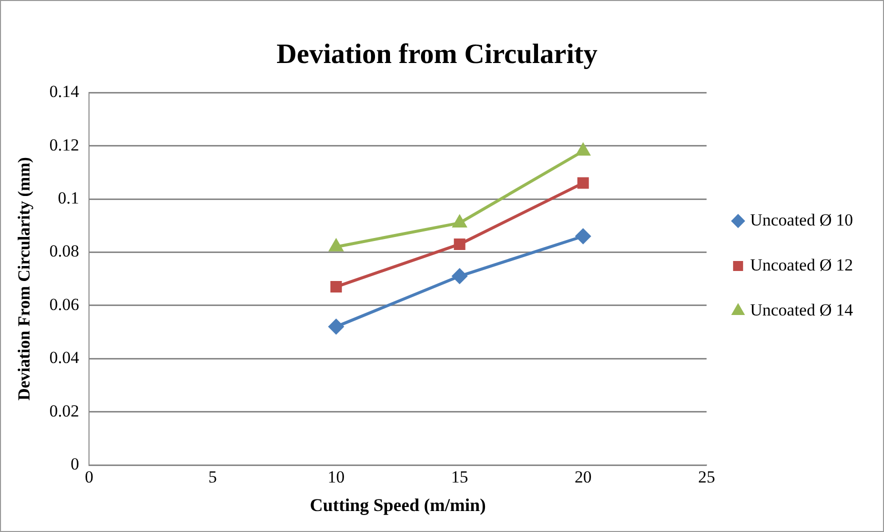 The height and width of the screenshot is (532, 884). Describe the element at coordinates (802, 264) in the screenshot. I see `legend-label: Uncoated Ø 12` at that location.